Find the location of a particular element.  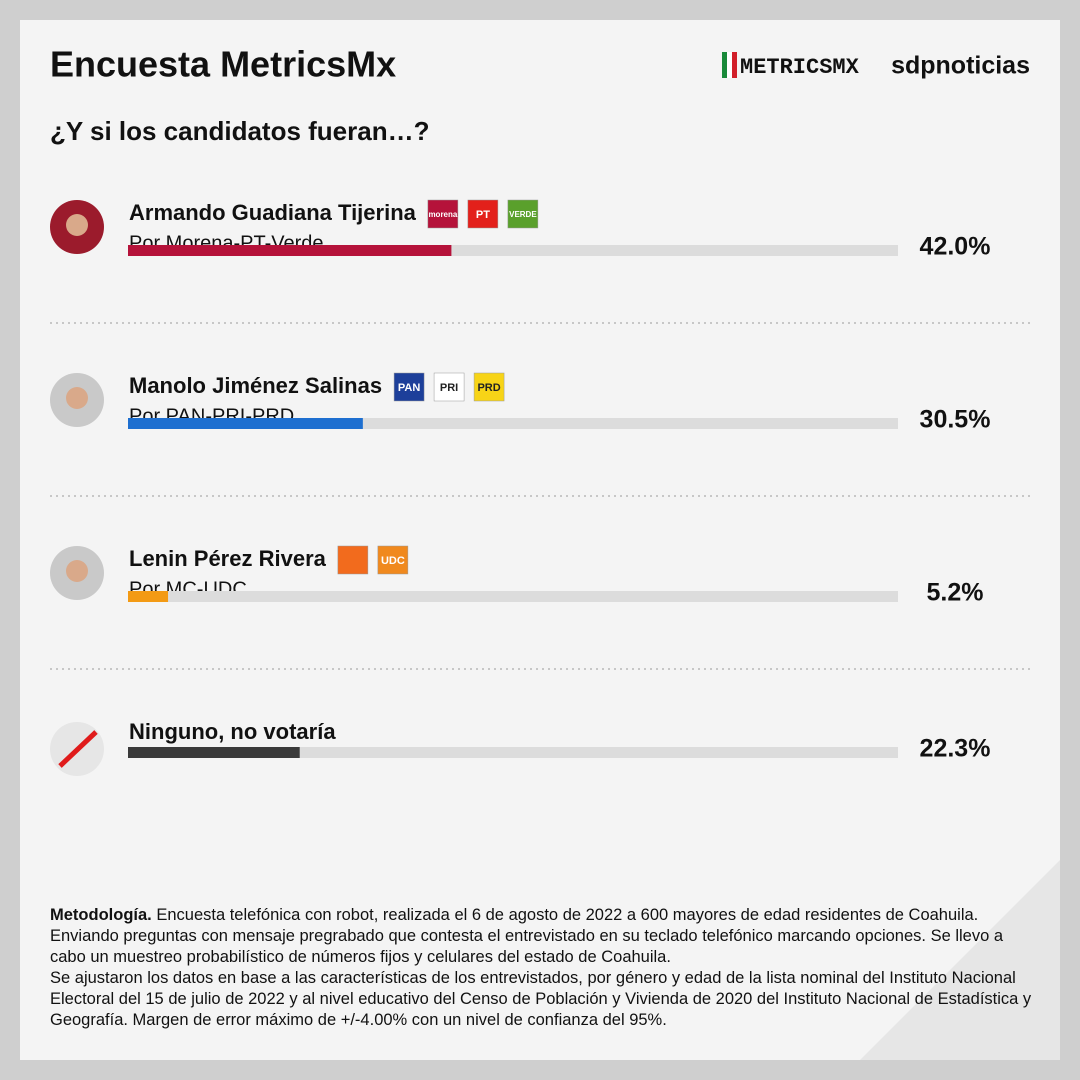

none-slash is located at coordinates (78, 749).